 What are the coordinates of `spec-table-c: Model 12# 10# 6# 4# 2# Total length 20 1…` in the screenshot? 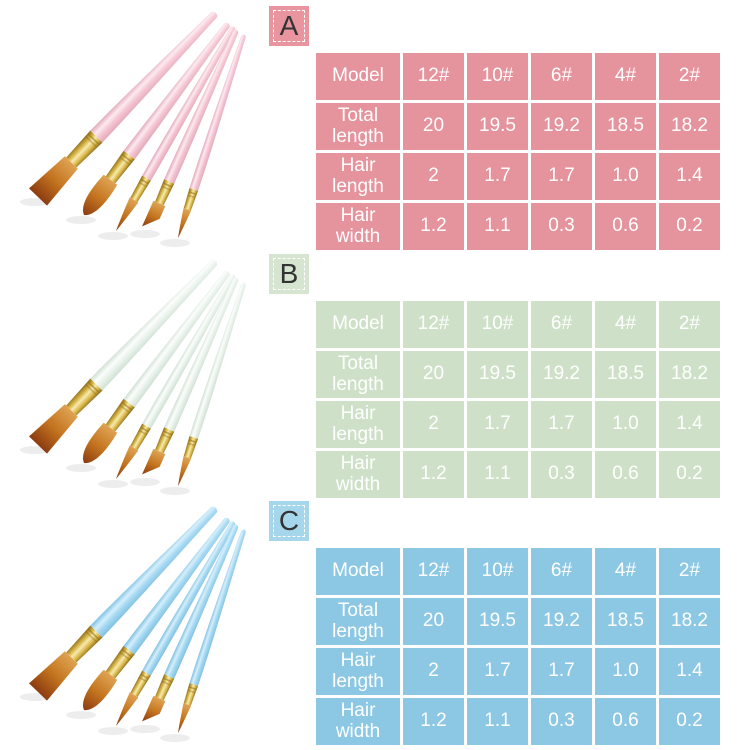 It's located at (518, 646).